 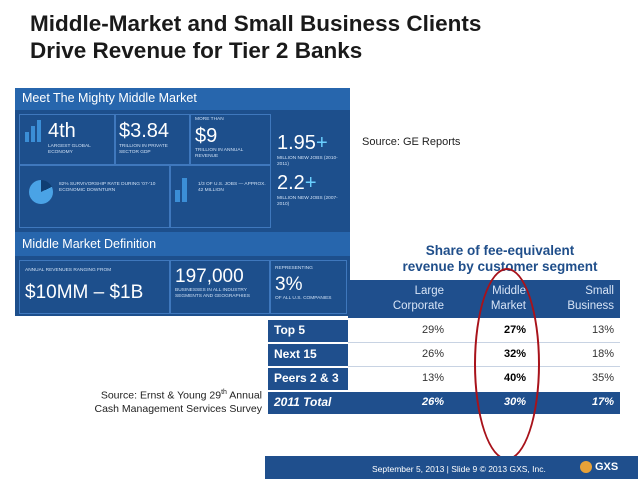 I want to click on chart-title-line2: revenue by customer segment, so click(x=500, y=266).